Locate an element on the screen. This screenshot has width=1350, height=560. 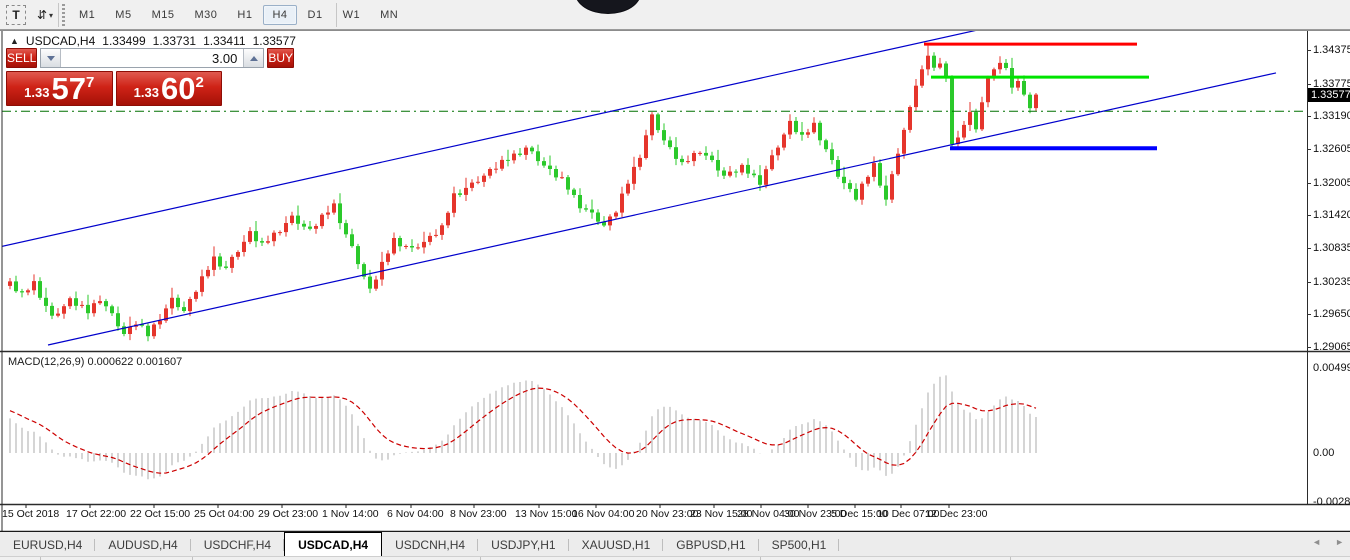
chart-tab-gbpusd-h1: GBPUSD,H1 is located at coordinates (711, 545).